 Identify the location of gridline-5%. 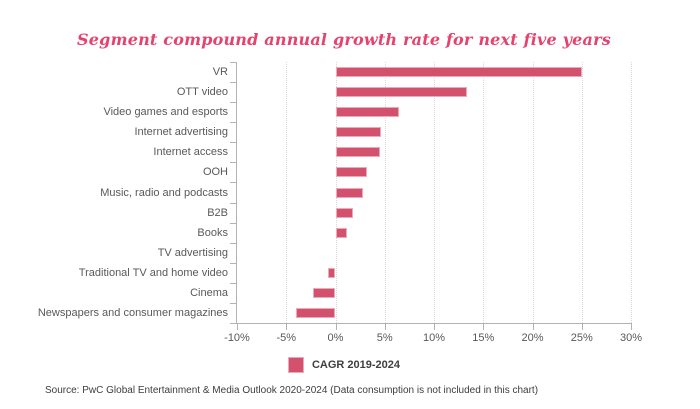
(385, 192).